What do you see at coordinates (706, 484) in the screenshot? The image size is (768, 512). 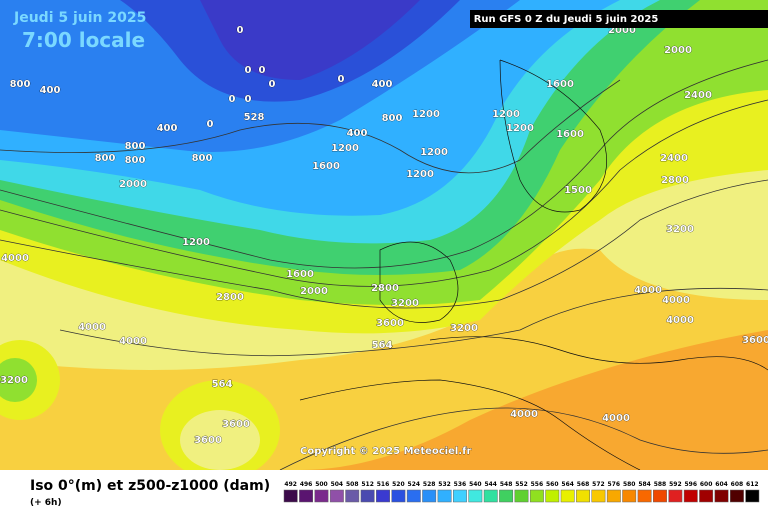 I see `legend-label: 600` at bounding box center [706, 484].